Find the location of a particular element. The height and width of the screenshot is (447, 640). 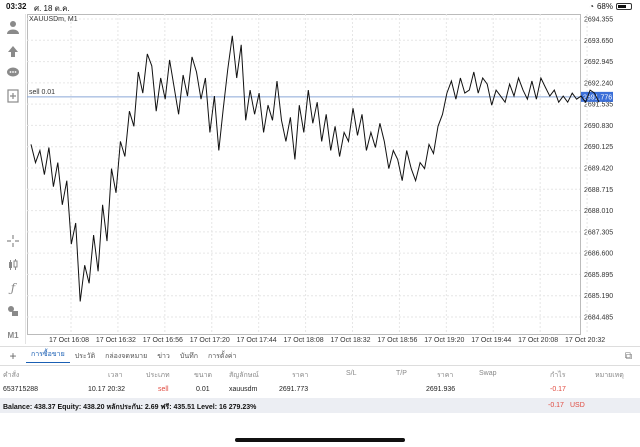

y-tick-label: 2689.420 is located at coordinates (598, 169).